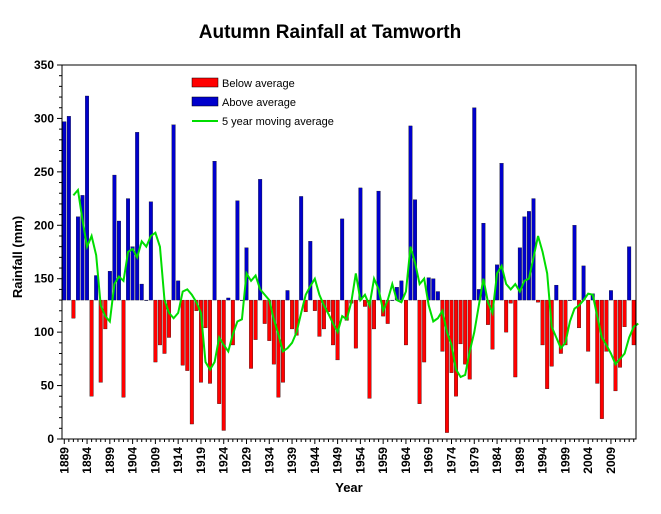  What do you see at coordinates (210, 341) in the screenshot?
I see `bar-1921` at bounding box center [210, 341].